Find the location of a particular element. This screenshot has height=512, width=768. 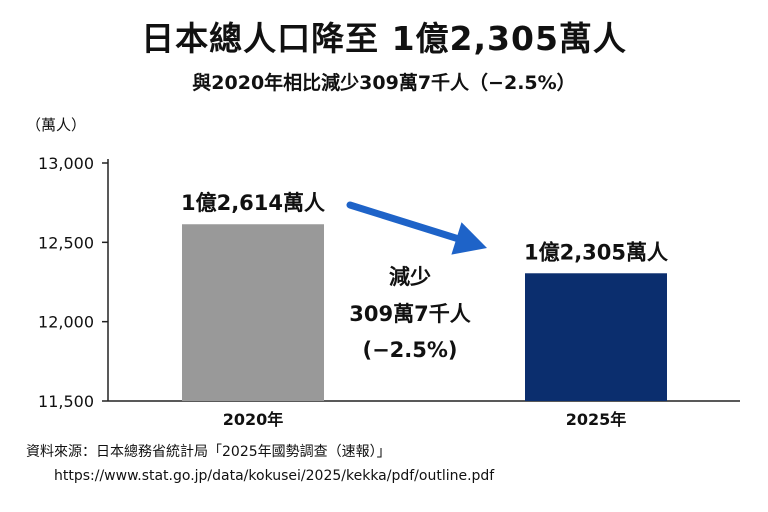

y-axis-unit-label: （萬人） is located at coordinates (56, 125).